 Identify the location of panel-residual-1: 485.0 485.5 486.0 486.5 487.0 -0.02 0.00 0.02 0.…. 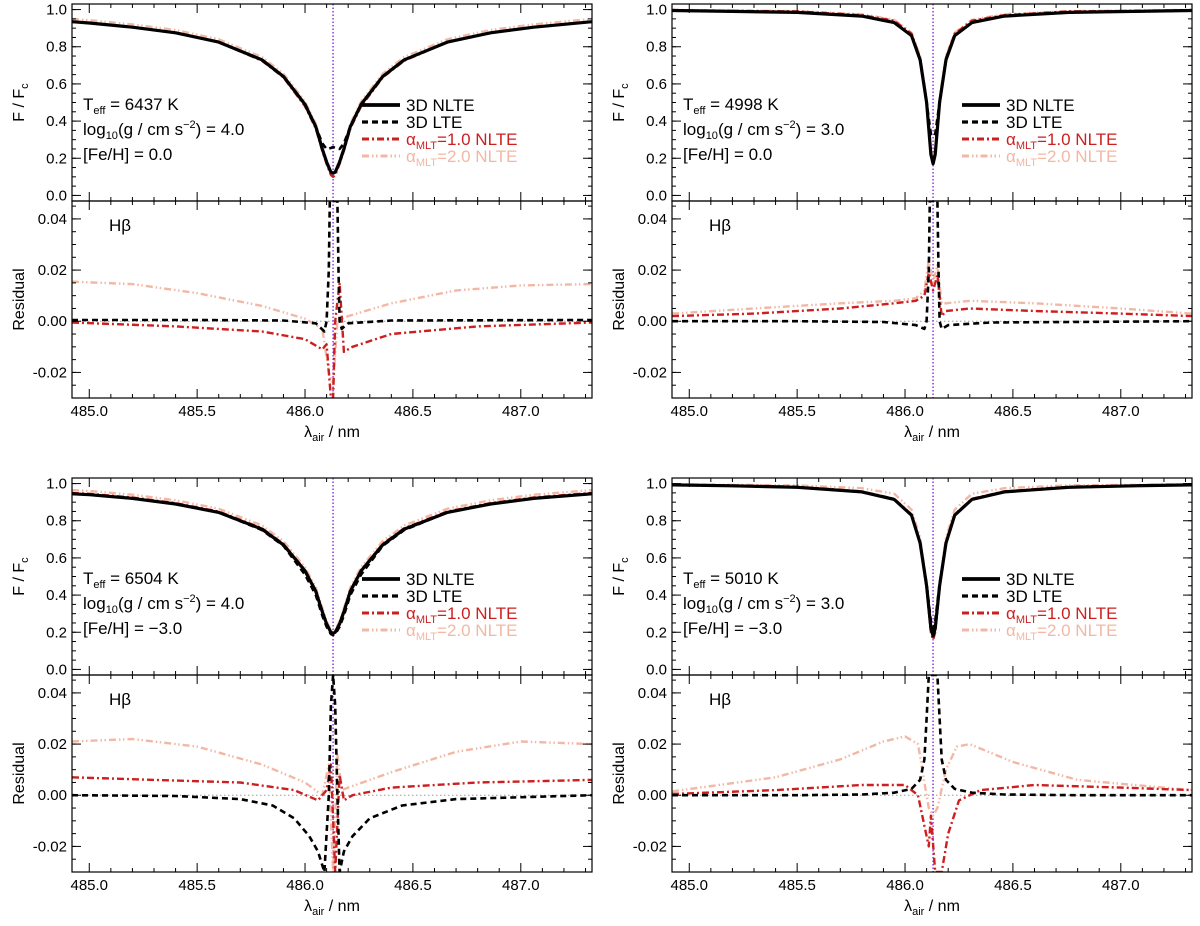
(302, 322).